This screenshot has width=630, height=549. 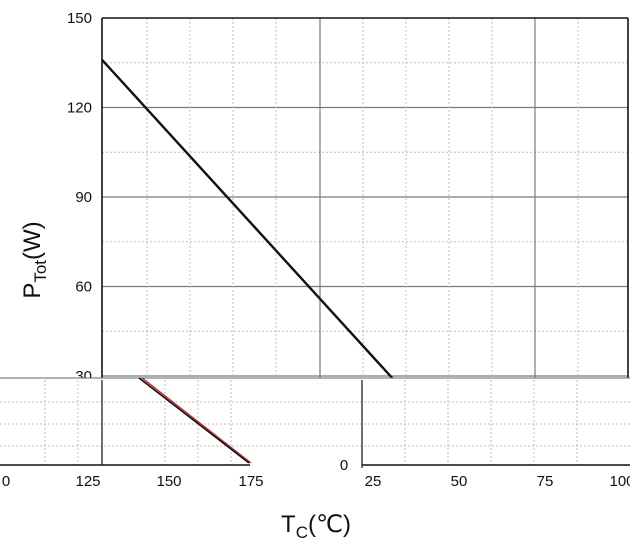 I want to click on inset-x-tick-label-right: 50, so click(x=459, y=481).